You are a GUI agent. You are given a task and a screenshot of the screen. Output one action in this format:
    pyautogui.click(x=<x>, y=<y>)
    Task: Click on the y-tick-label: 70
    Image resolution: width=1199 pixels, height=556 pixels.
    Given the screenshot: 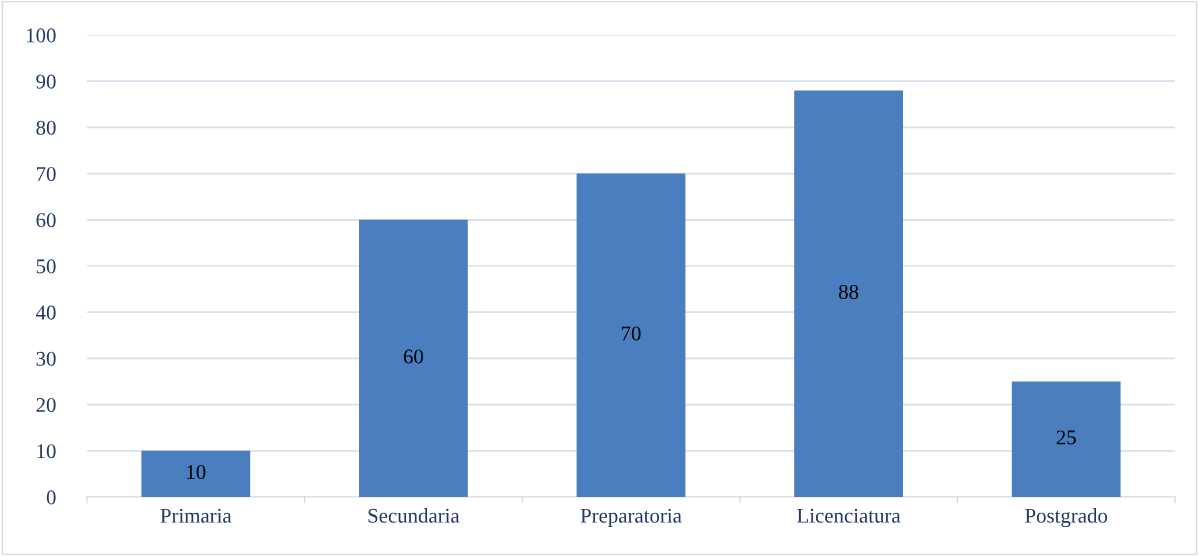 What is the action you would take?
    pyautogui.click(x=46, y=174)
    